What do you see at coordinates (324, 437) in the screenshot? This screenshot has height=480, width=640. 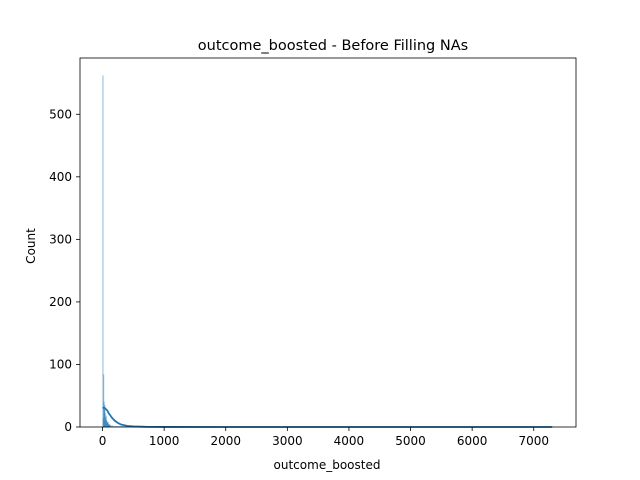 I see `x-axis-ticks: 0 1000 2000 3000 4000 5000 6000 7000` at bounding box center [324, 437].